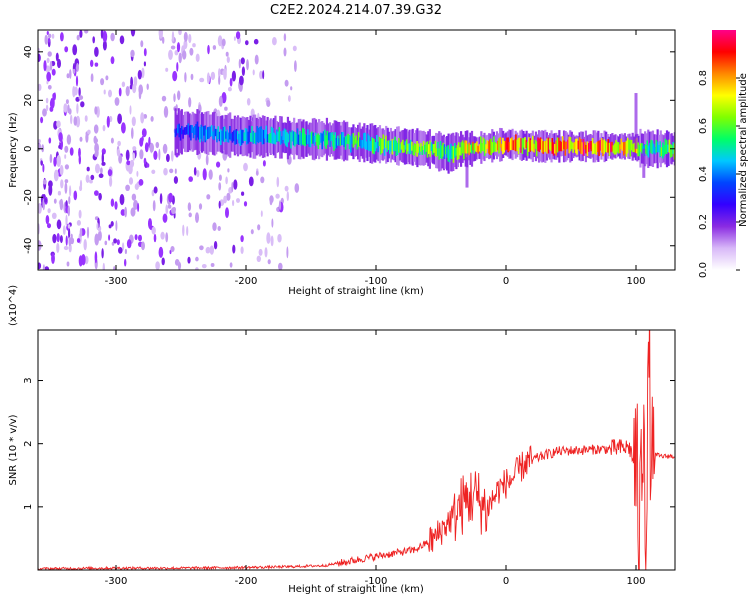 The height and width of the screenshot is (600, 750). Describe the element at coordinates (116, 581) in the screenshot. I see `x-tick-label: -300` at that location.